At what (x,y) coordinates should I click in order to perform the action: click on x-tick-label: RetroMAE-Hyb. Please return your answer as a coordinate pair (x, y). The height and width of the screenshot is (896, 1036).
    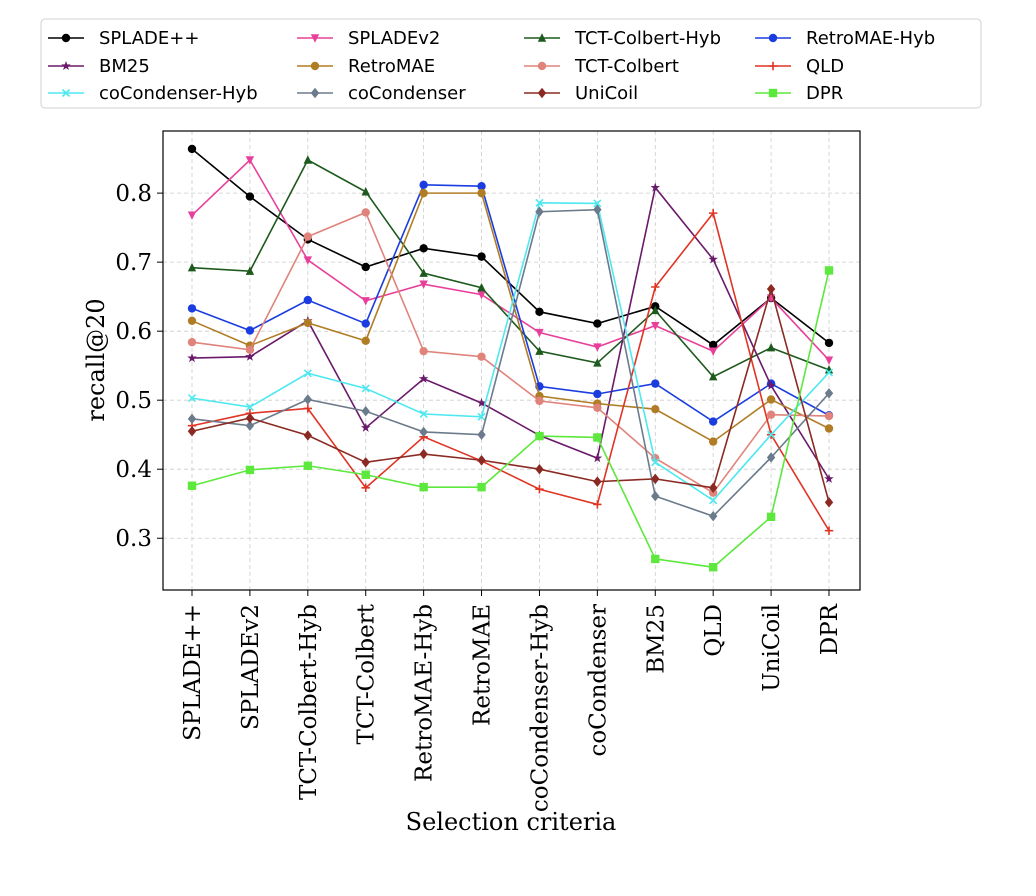
    Looking at the image, I should click on (425, 693).